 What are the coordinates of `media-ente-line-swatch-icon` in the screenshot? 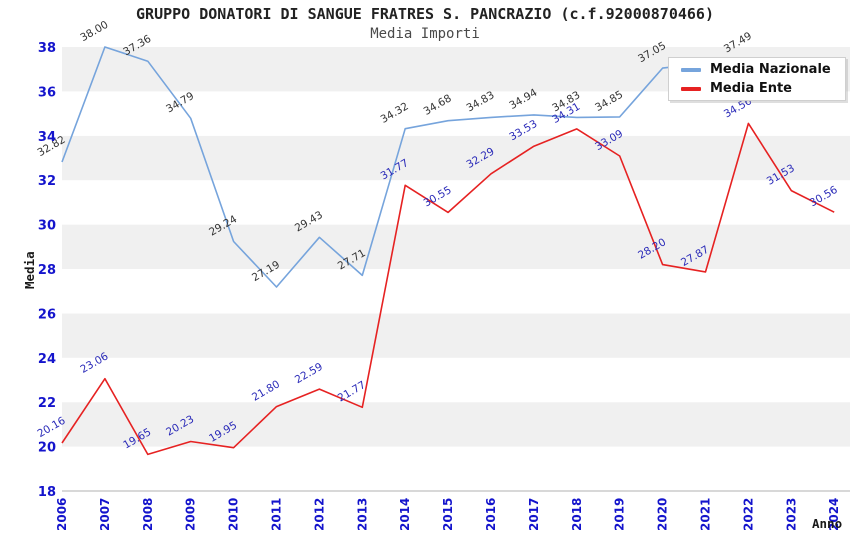 It's located at (691, 88).